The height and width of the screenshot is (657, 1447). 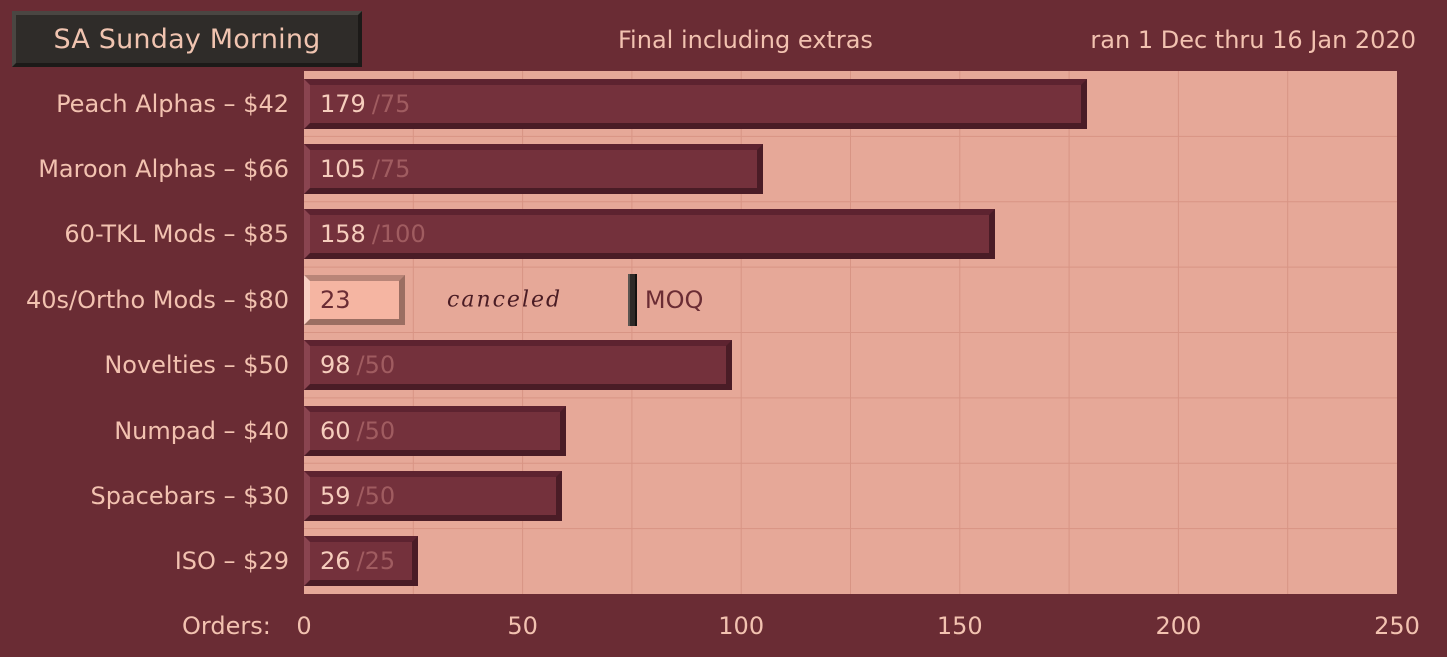 What do you see at coordinates (741, 626) in the screenshot?
I see `x-tick-label: 100` at bounding box center [741, 626].